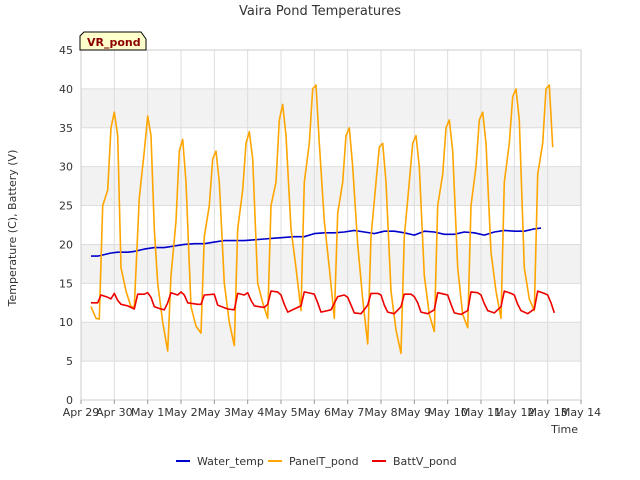 The width and height of the screenshot is (640, 480). What do you see at coordinates (69, 361) in the screenshot?
I see `y-tick-label: 5` at bounding box center [69, 361].